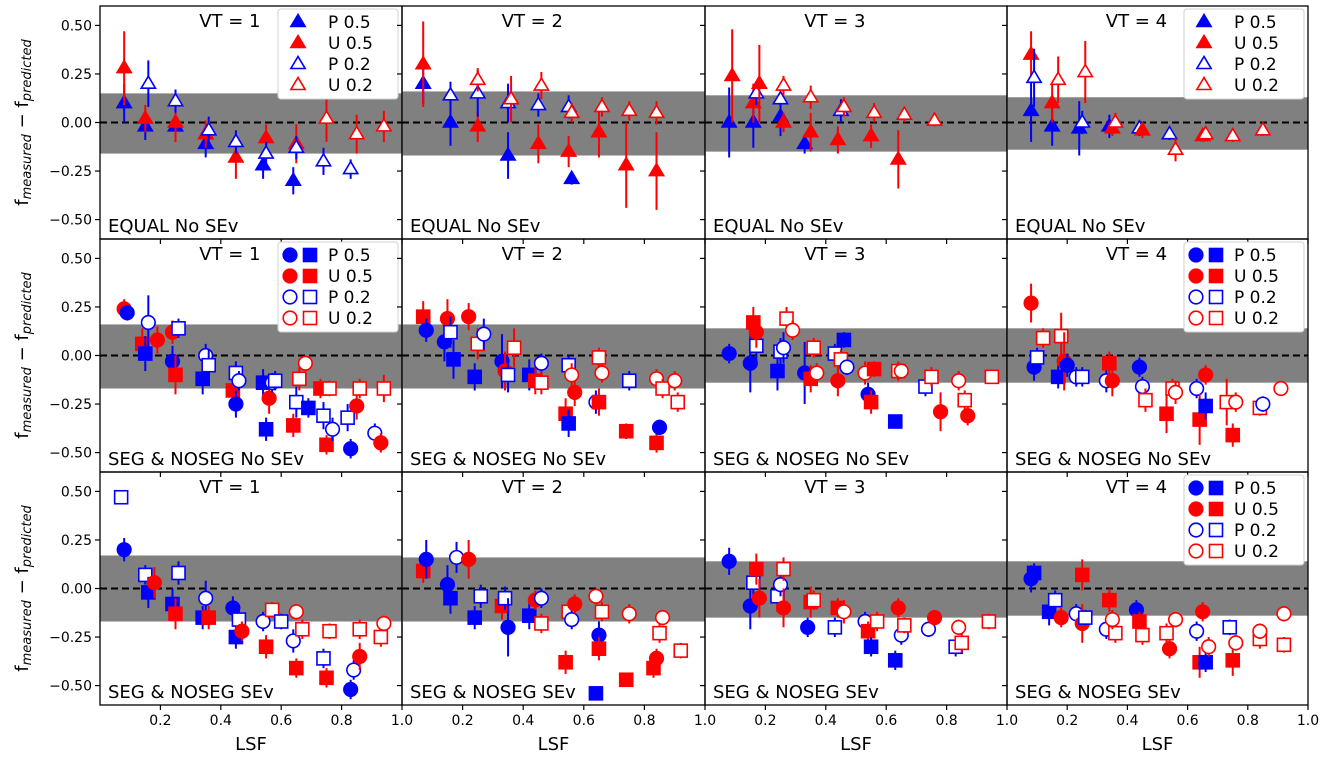 This screenshot has width=1336, height=762. I want to click on x-tick-label: 1.0, so click(402, 721).